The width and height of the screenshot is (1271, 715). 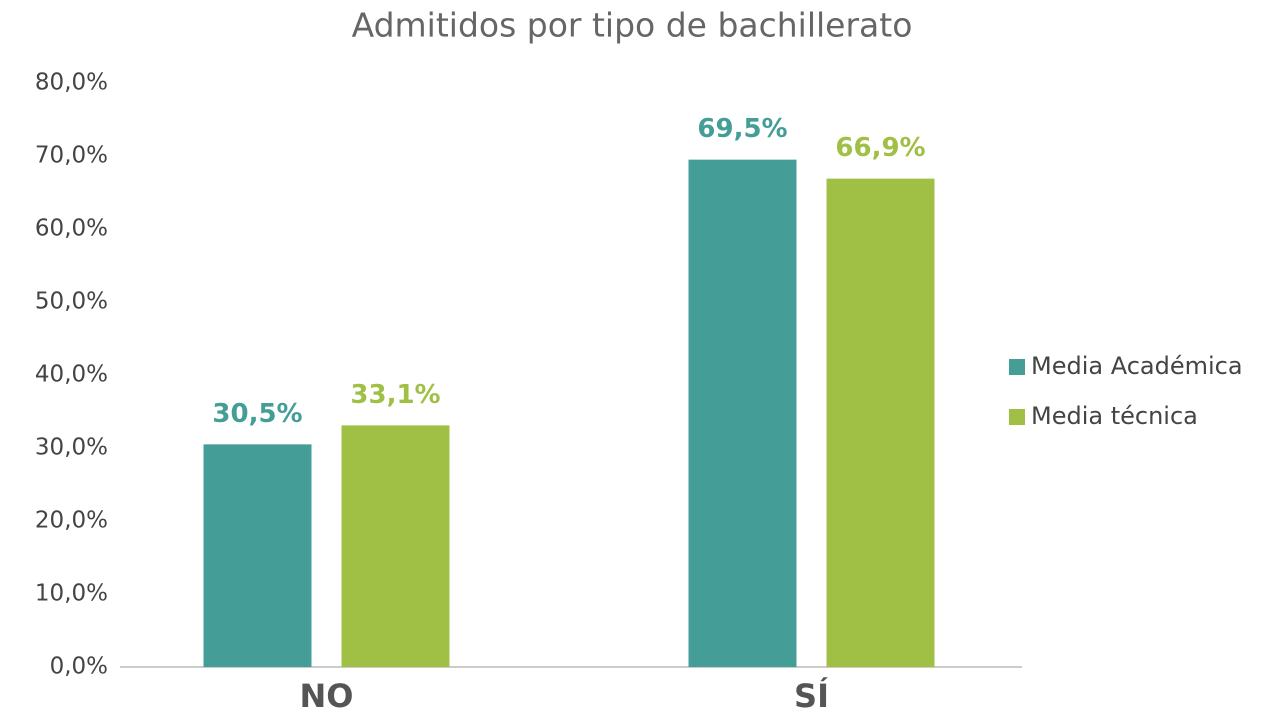 I want to click on y-tick-label: 40,0%, so click(x=71, y=375).